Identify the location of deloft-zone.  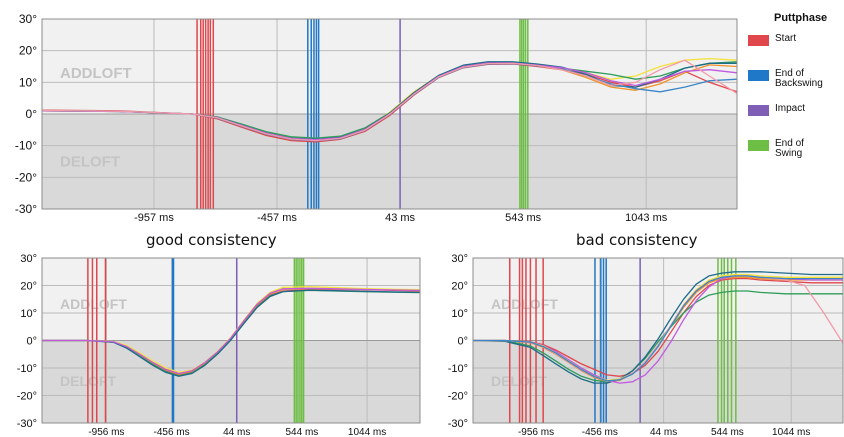
(658, 381).